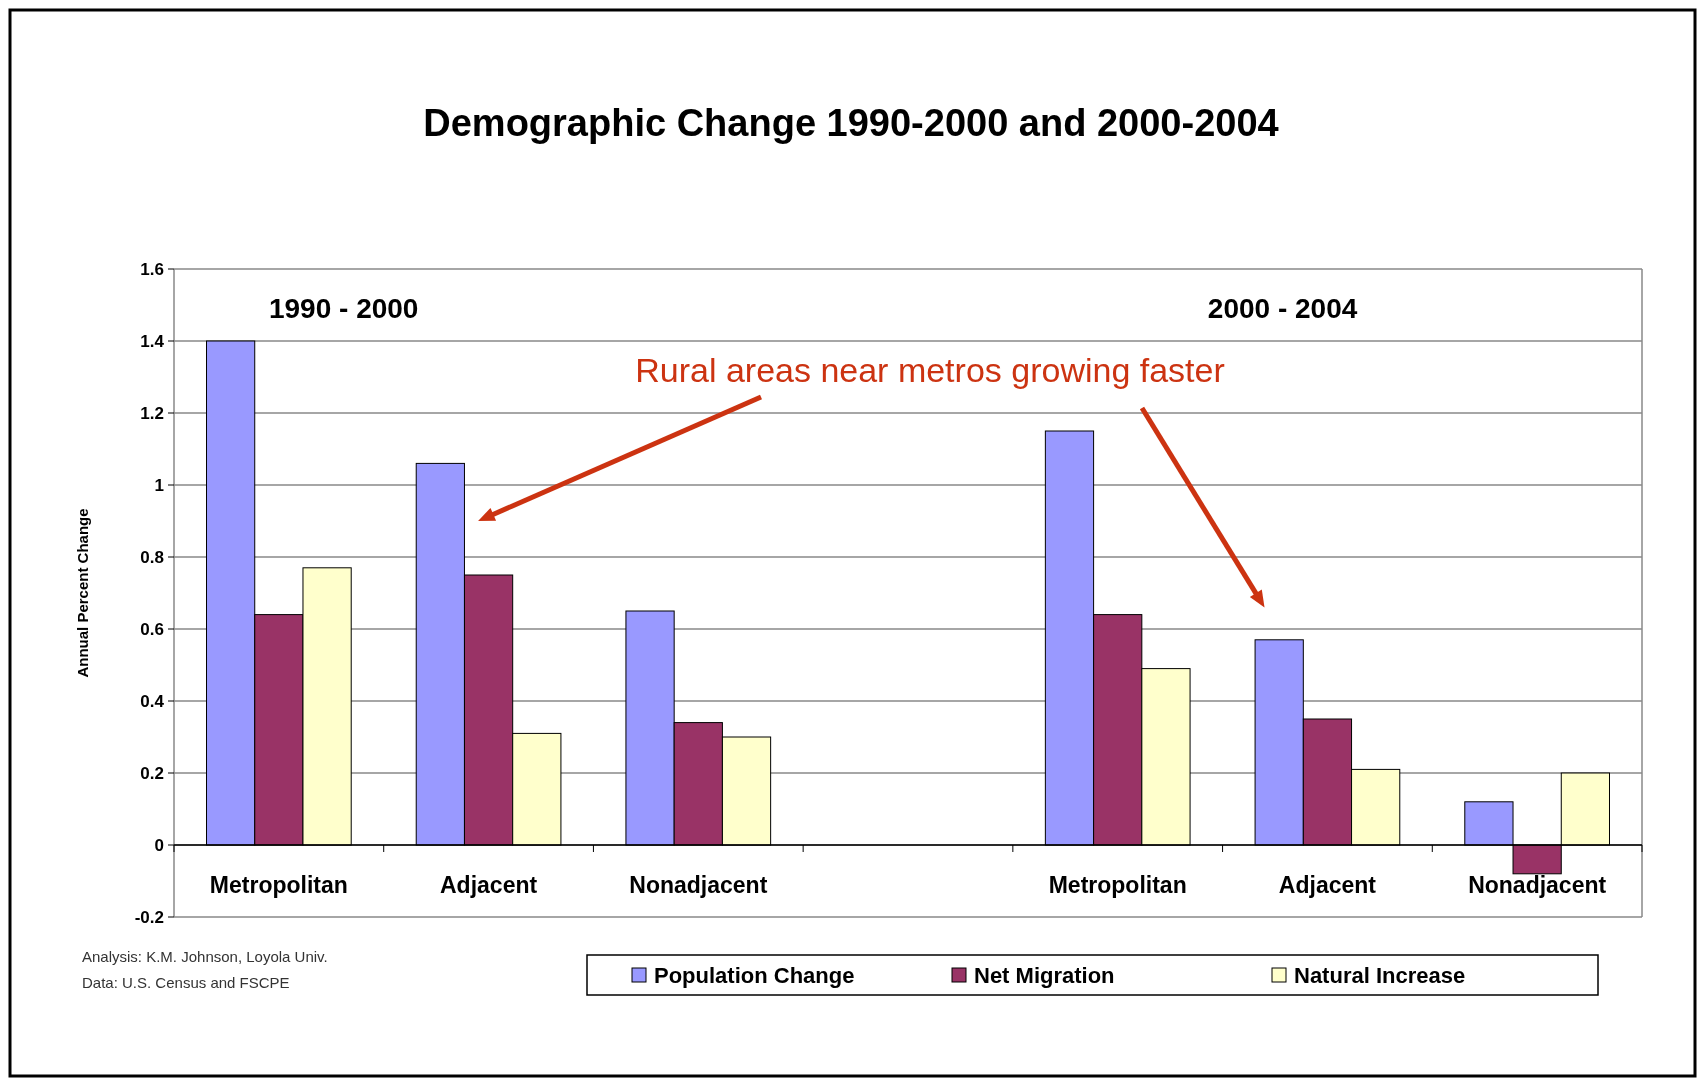  Describe the element at coordinates (152, 341) in the screenshot. I see `y-tick-label: 1.4` at that location.